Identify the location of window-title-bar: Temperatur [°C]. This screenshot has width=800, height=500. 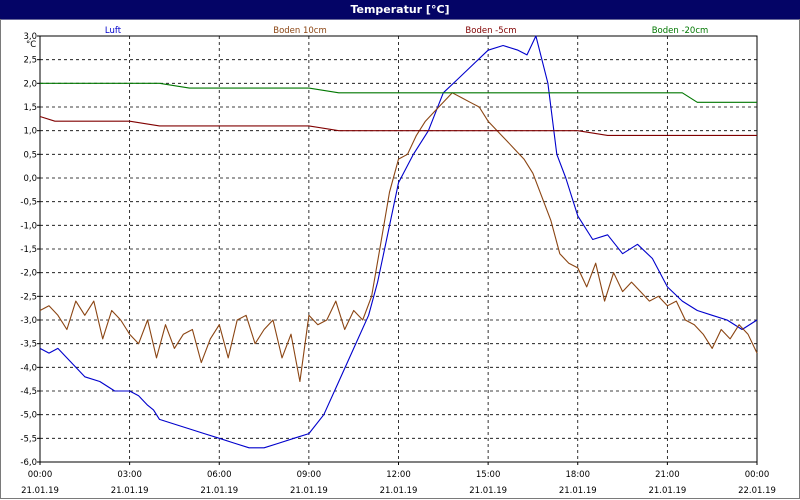
(400, 10).